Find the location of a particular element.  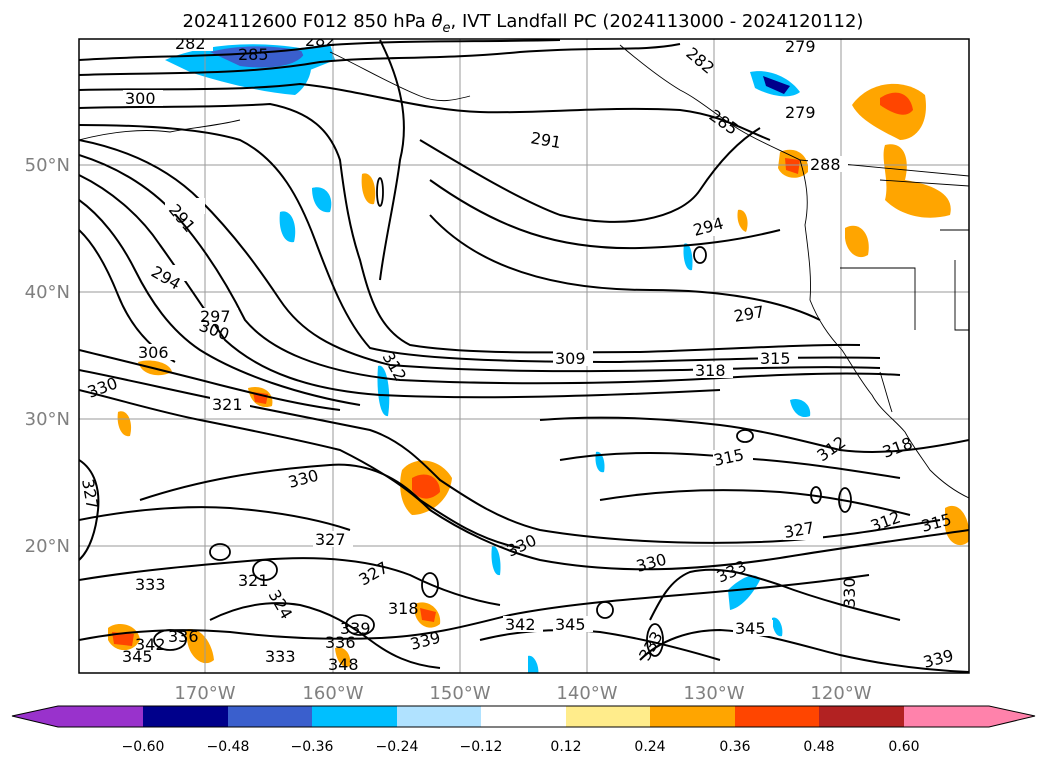

contour-label: 309 is located at coordinates (570, 358).